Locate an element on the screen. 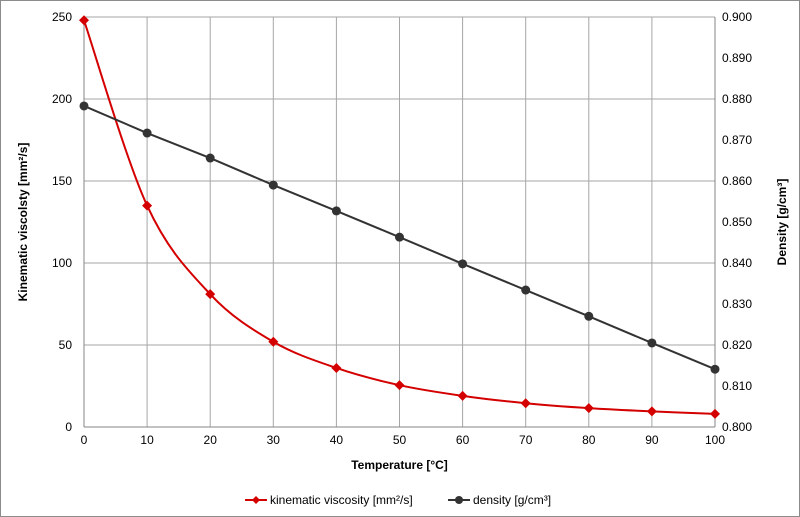  x-tick-label: 100 is located at coordinates (715, 440).